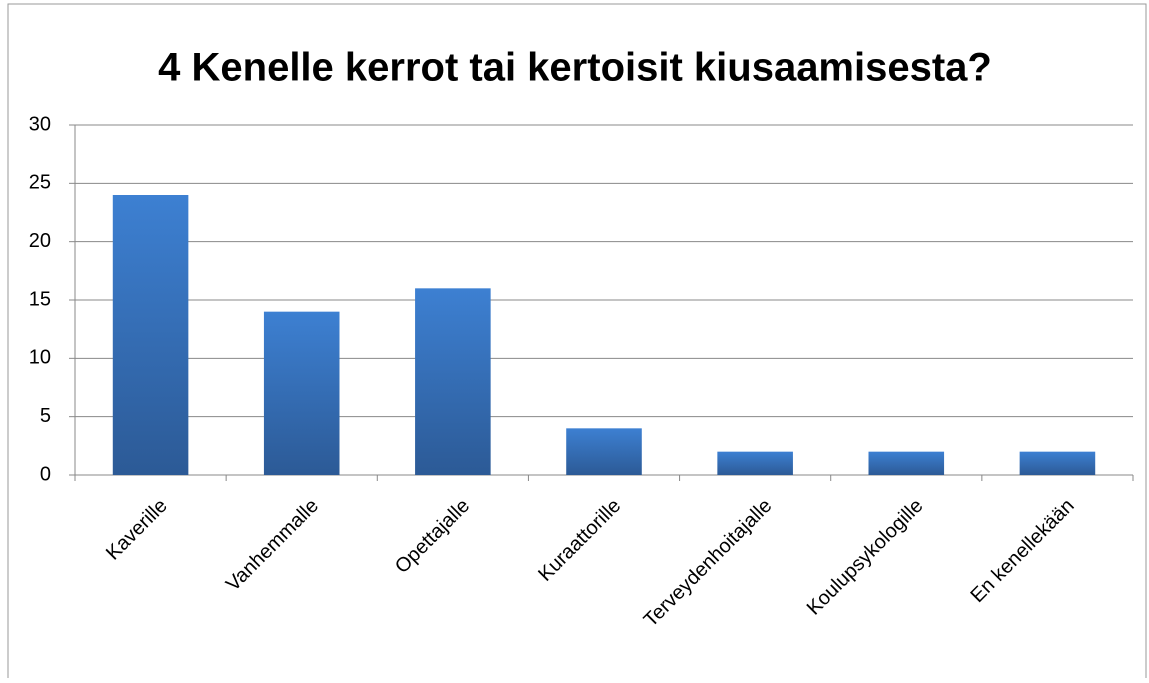 The height and width of the screenshot is (683, 1149). Describe the element at coordinates (45, 416) in the screenshot. I see `y-tick-label: 5` at that location.